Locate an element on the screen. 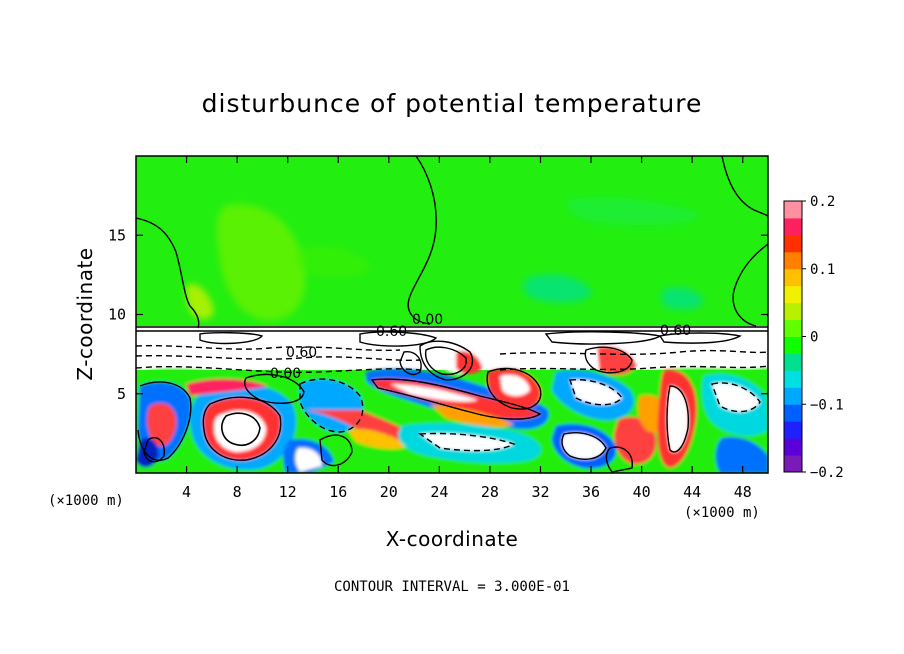  colorbar-tick-label: 0.1 is located at coordinates (822, 270).